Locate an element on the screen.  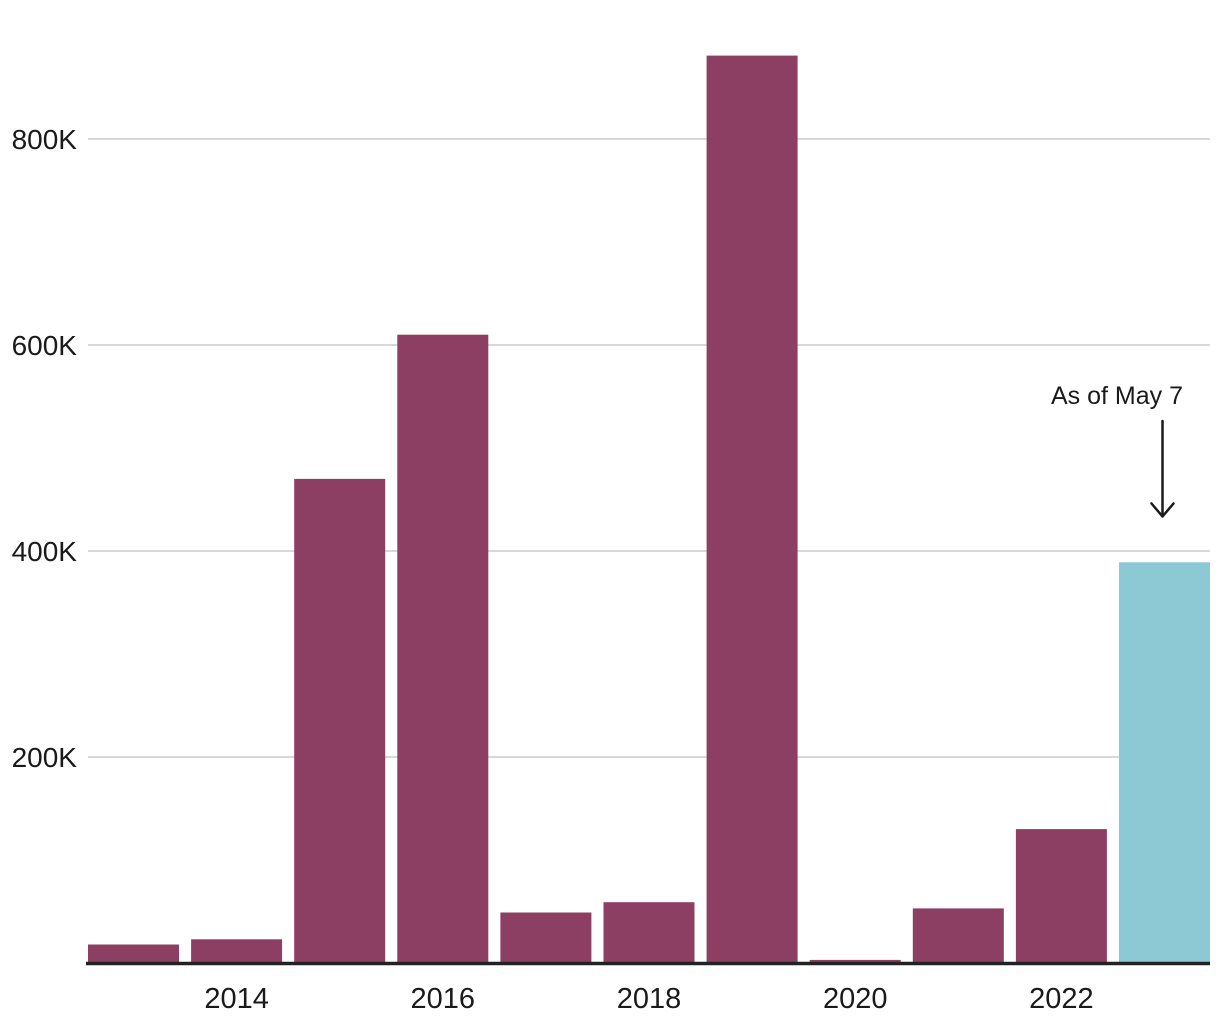
x-axis-labels: 2014 2016 2018 2020 2022 is located at coordinates (648, 999).